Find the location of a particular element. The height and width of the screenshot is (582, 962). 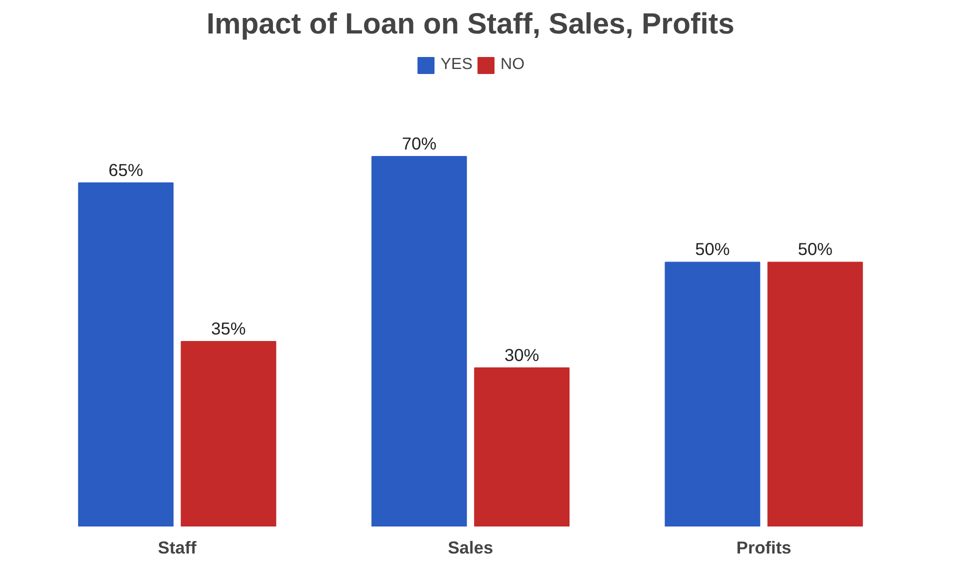

data-label: 30% is located at coordinates (522, 354).